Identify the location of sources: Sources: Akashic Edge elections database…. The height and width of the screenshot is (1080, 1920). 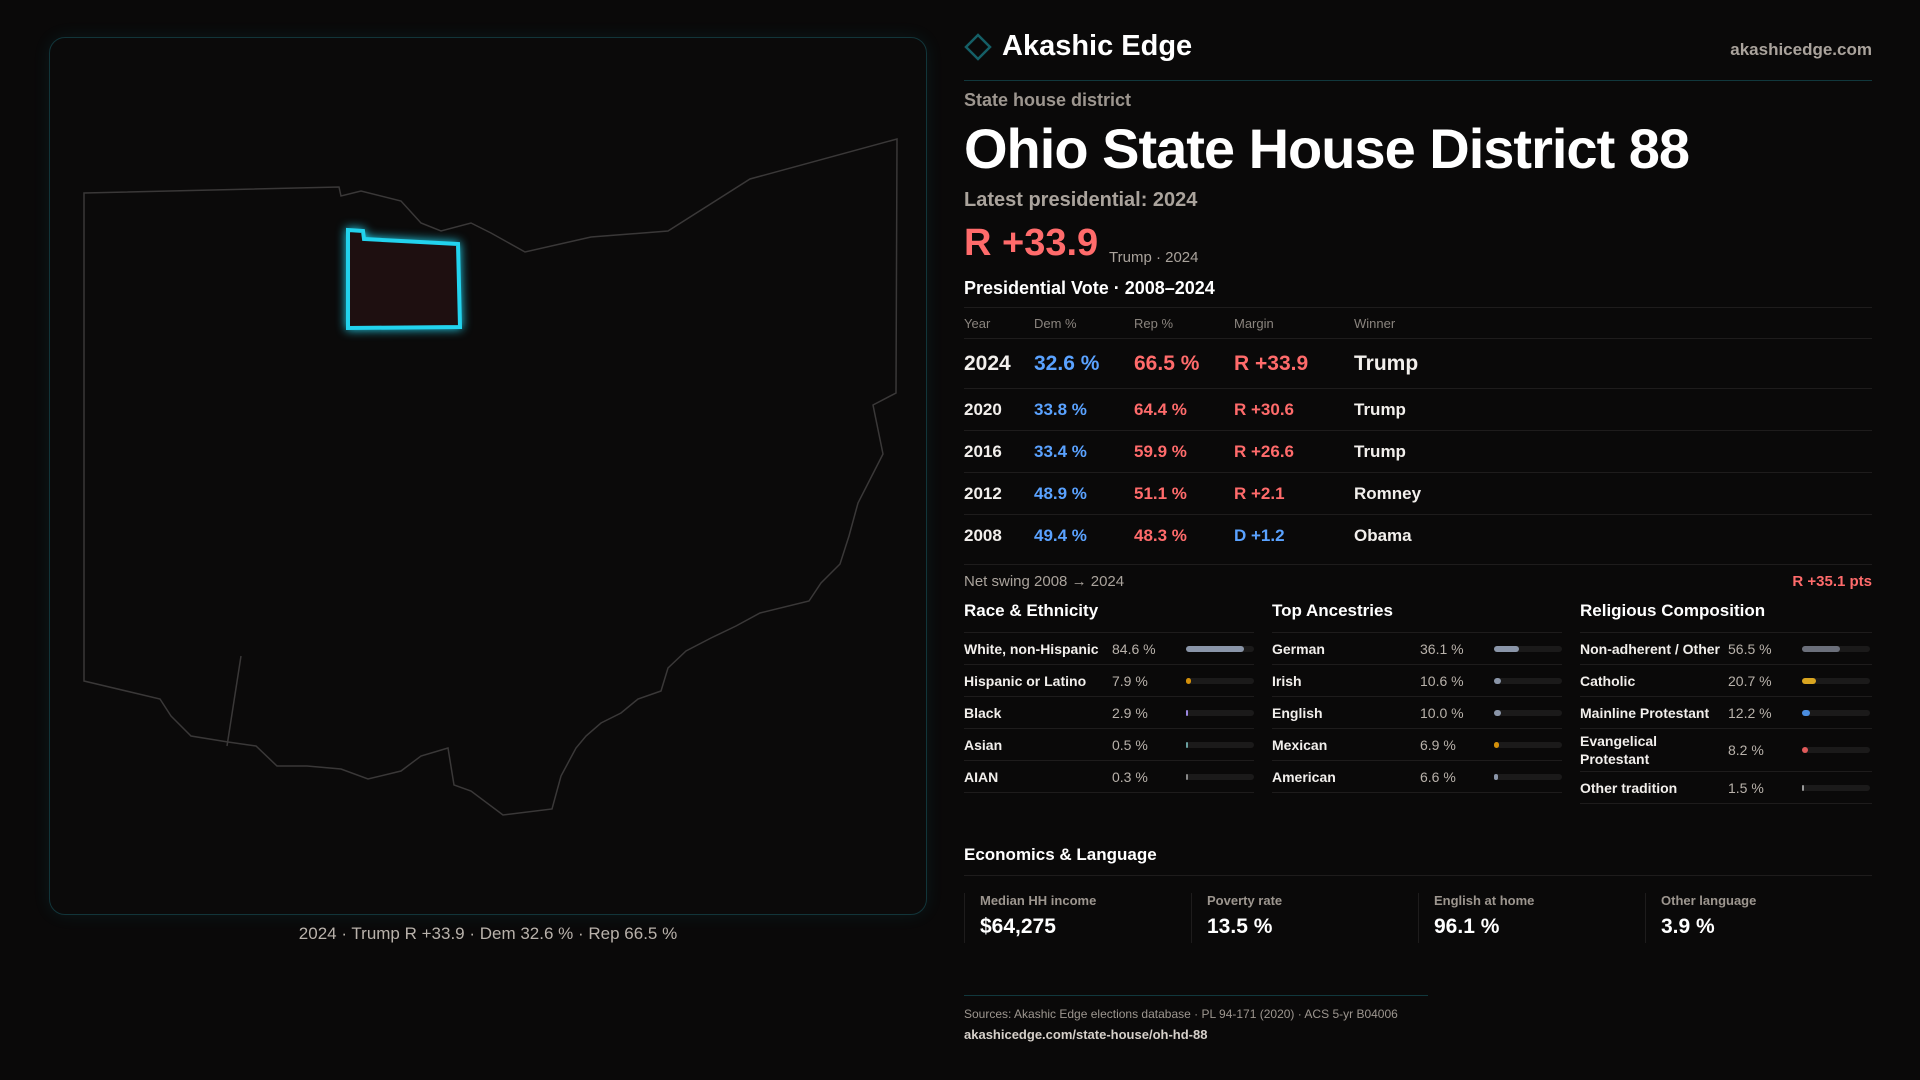
(1181, 1014).